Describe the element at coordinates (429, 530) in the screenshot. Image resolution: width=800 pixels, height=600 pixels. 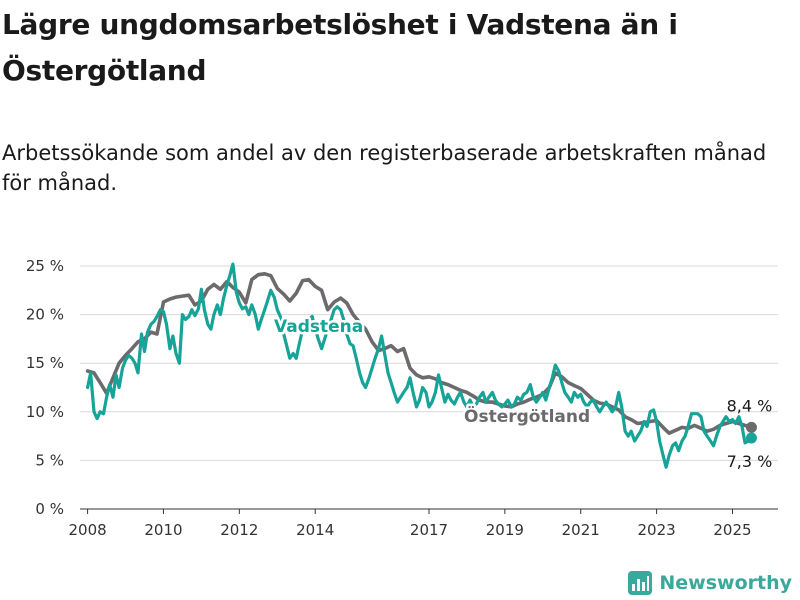
I see `x-tick-label: 2017` at that location.